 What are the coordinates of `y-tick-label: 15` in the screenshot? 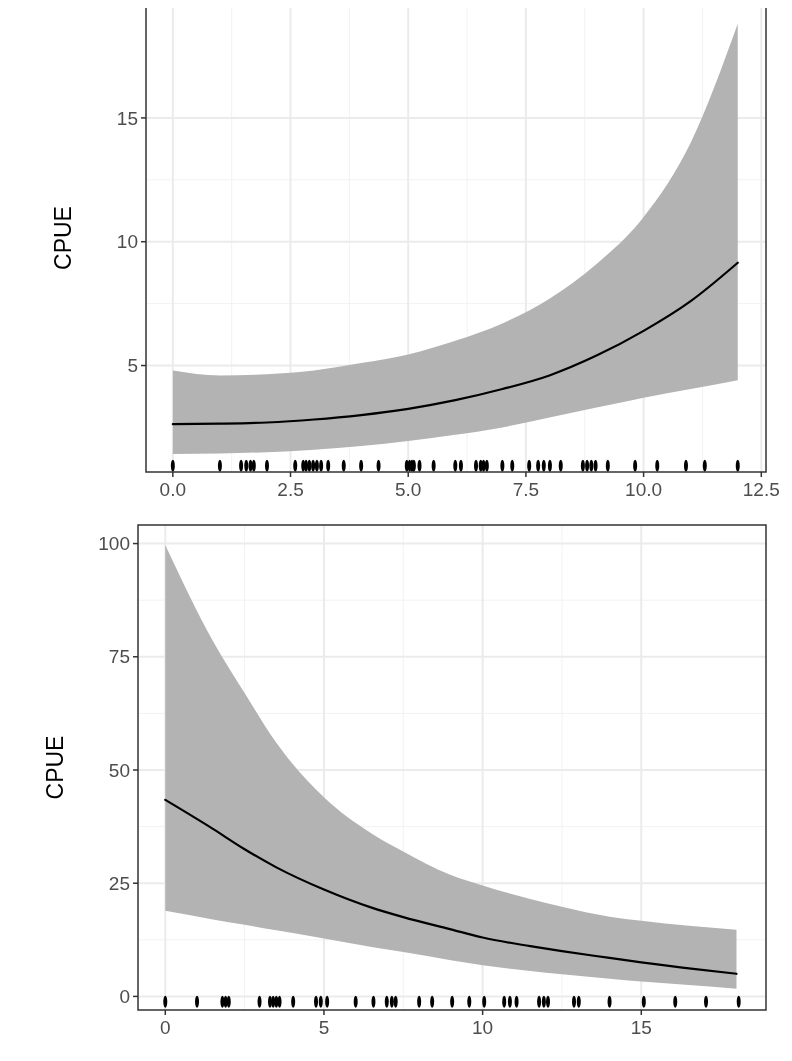 It's located at (127, 118).